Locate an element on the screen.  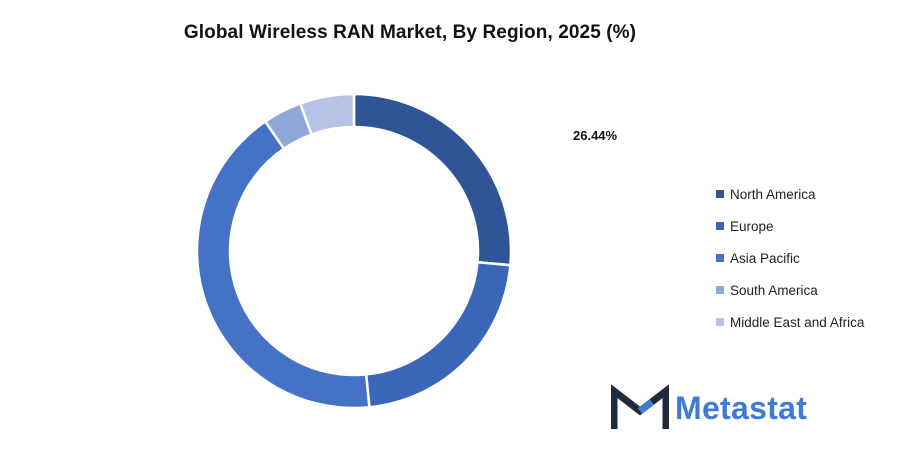
legend-swatch-north-america is located at coordinates (720, 194).